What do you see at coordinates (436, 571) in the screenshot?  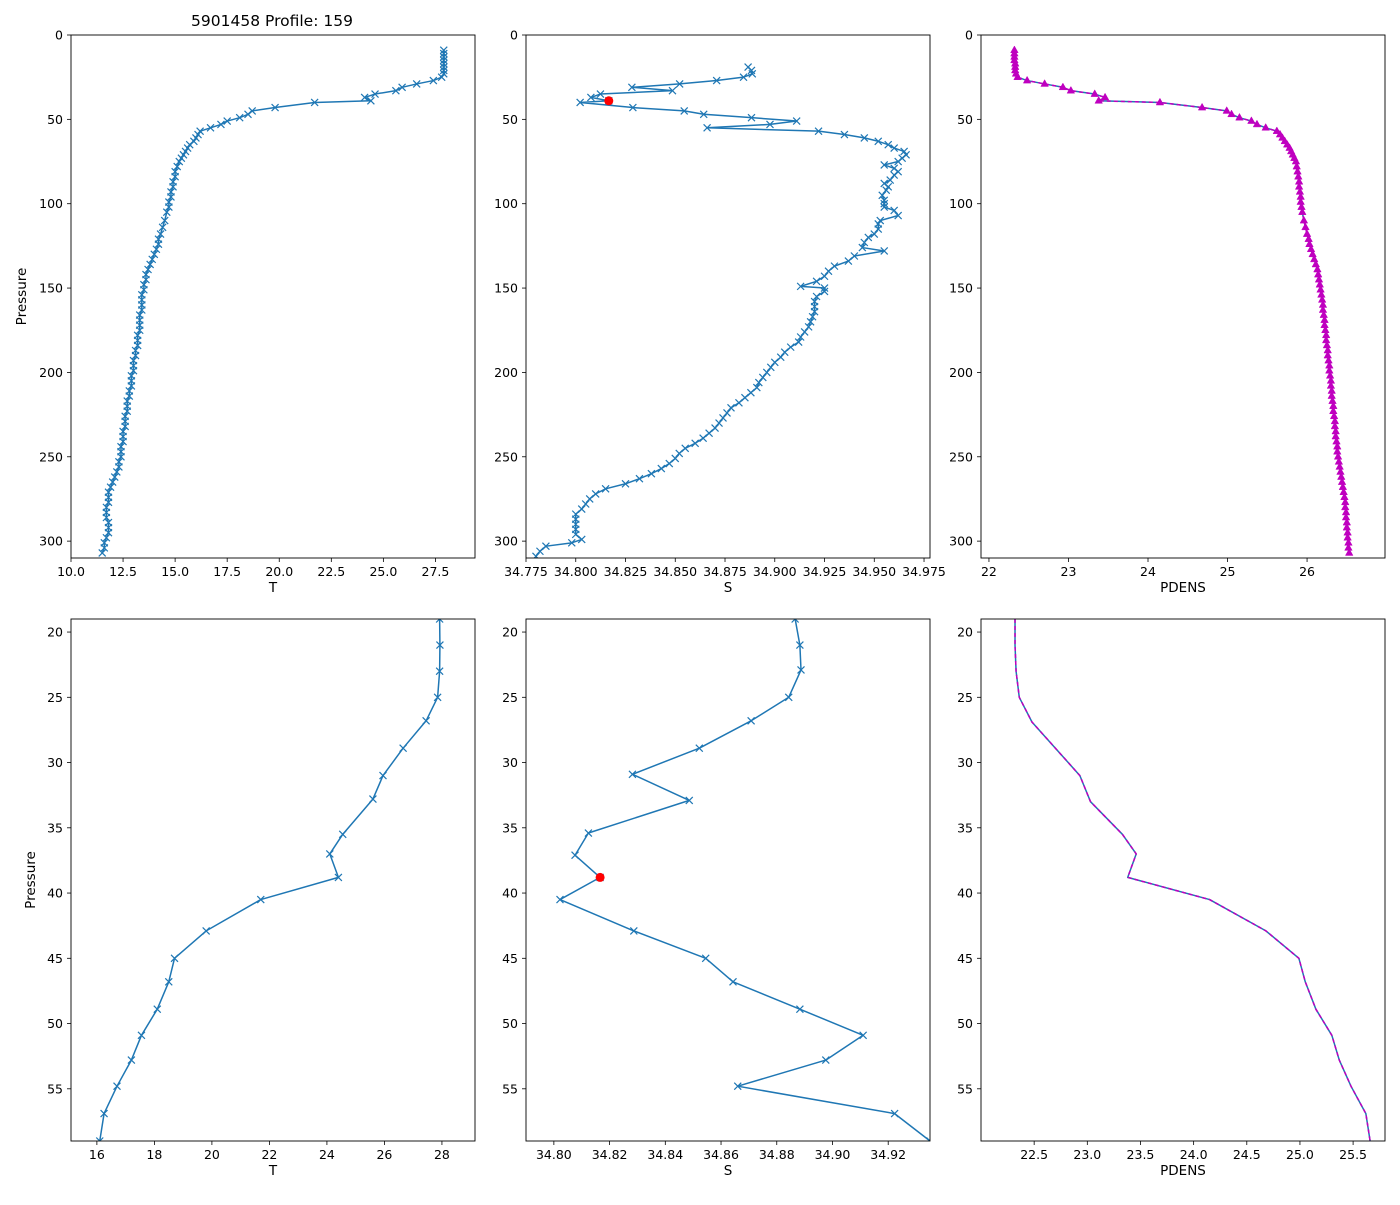 I see `top-temperature-xtick-label: 27.5` at bounding box center [436, 571].